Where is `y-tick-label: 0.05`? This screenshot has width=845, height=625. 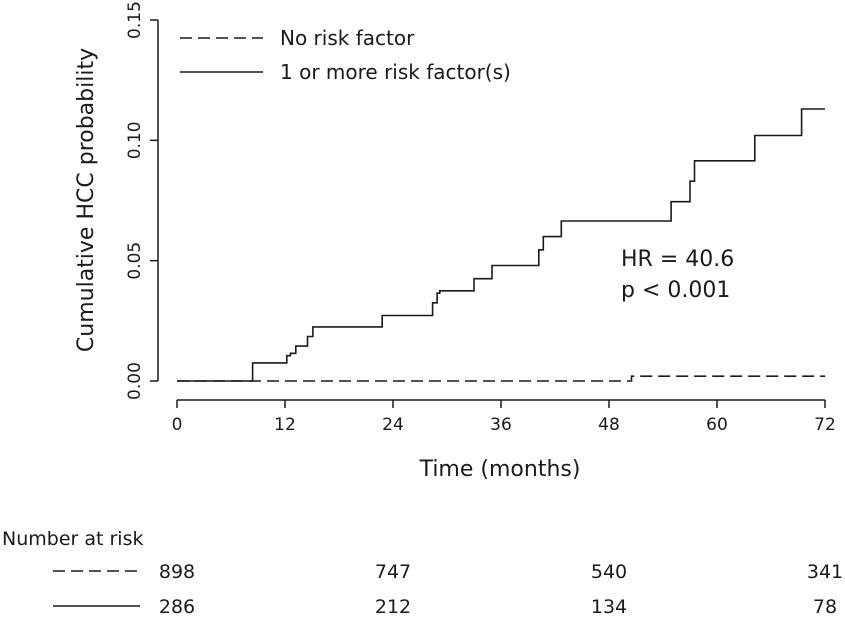 y-tick-label: 0.05 is located at coordinates (135, 261).